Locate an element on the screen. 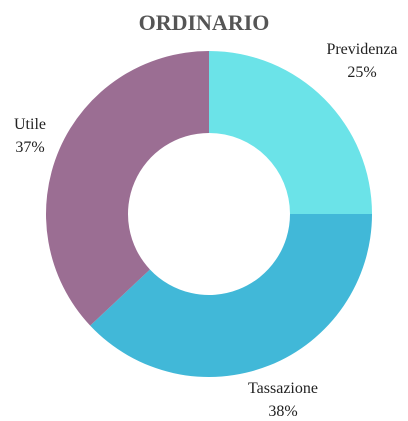 This screenshot has width=408, height=421. slice-label: Utile is located at coordinates (30, 124).